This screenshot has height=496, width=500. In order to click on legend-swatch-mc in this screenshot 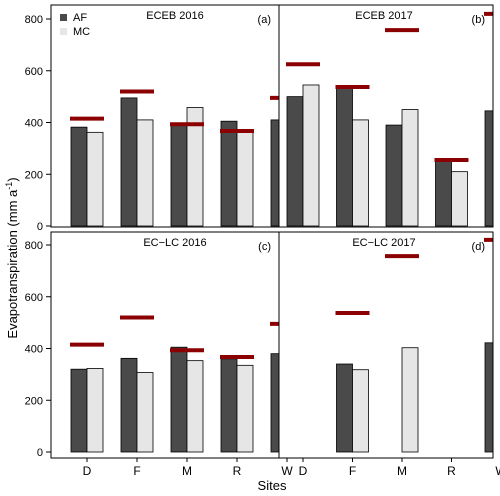, I will do `click(63, 31)`.